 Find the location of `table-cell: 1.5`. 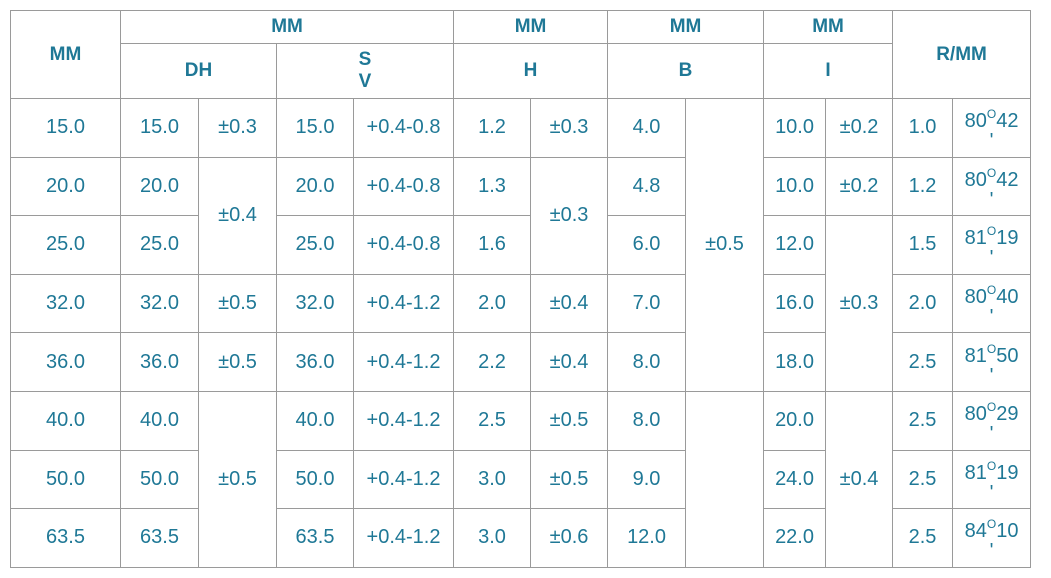

table-cell: 1.5 is located at coordinates (923, 245).